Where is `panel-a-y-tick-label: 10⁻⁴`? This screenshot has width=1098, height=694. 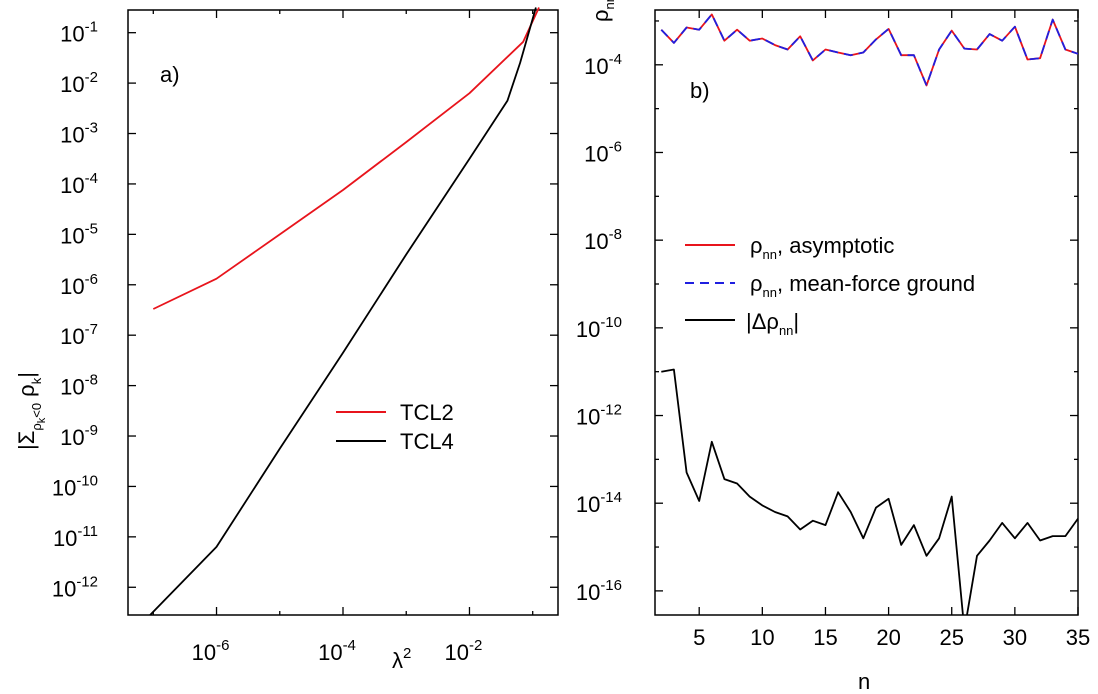 panel-a-y-tick-label: 10⁻⁴ is located at coordinates (79, 184).